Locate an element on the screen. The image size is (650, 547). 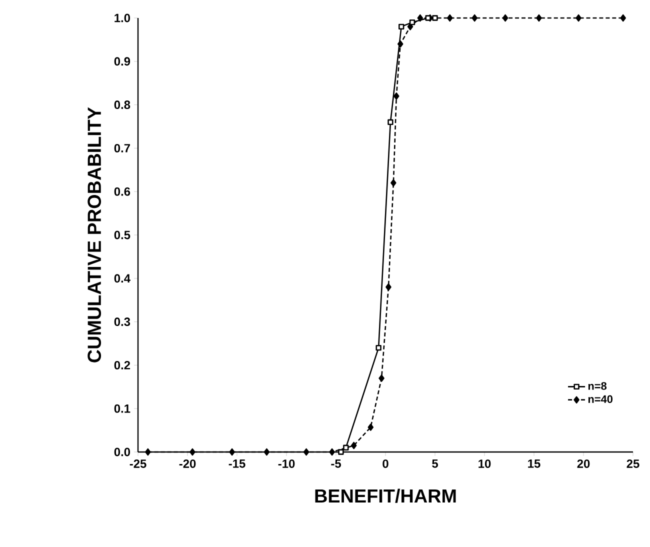
y-tick-label: 0.5 is located at coordinates (122, 235).